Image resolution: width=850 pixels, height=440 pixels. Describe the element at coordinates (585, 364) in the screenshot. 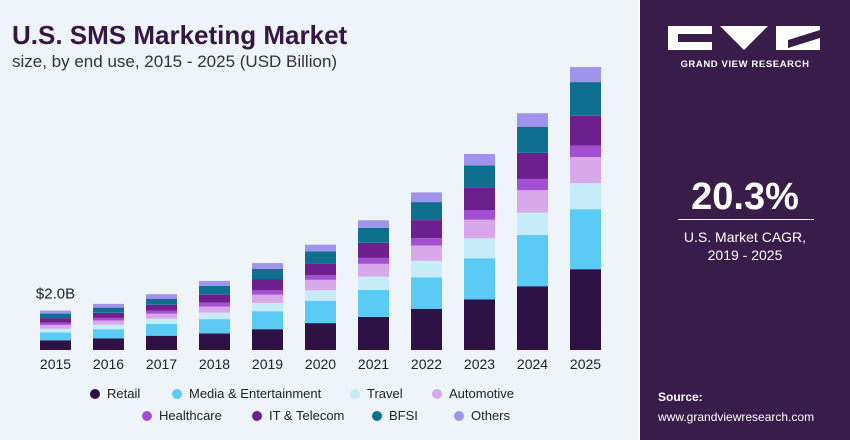

I see `x-tick-label: 2025` at that location.